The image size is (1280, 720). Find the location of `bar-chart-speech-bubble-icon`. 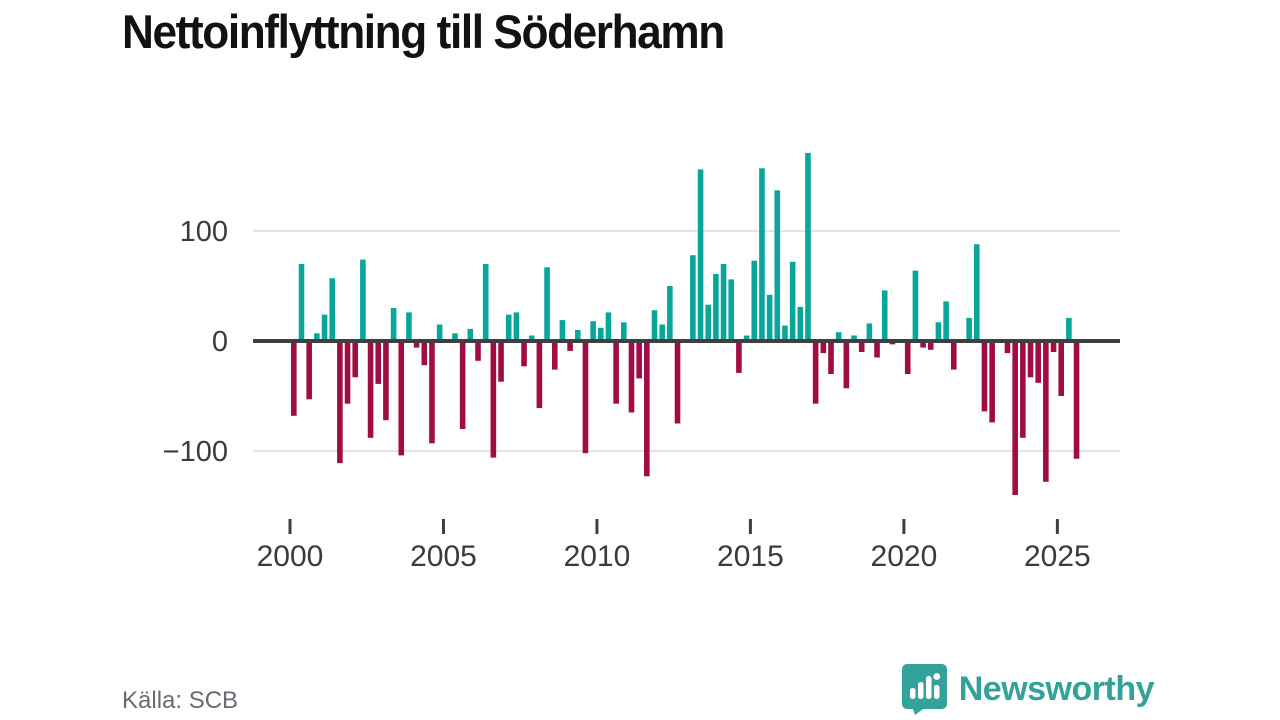

bar-chart-speech-bubble-icon is located at coordinates (924, 689).